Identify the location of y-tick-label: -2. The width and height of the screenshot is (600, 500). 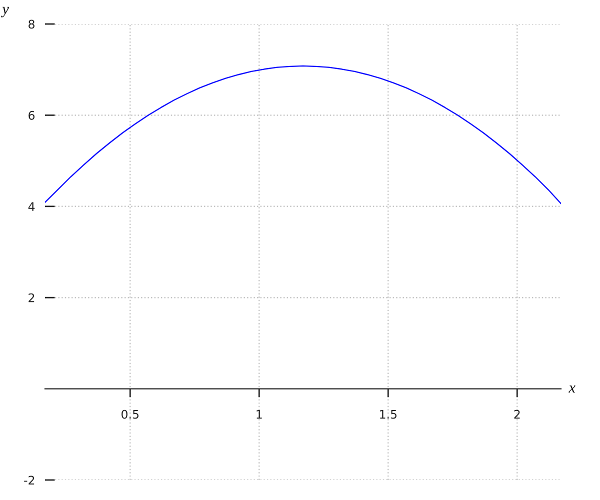
(29, 480).